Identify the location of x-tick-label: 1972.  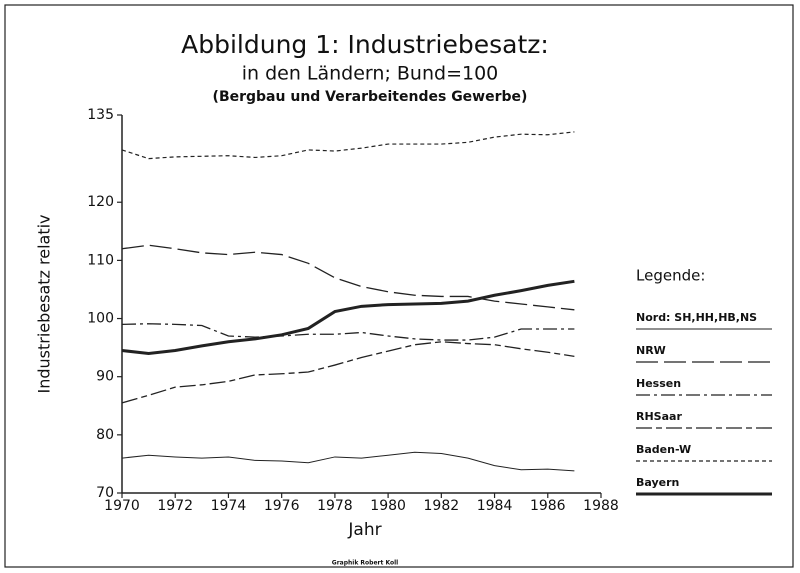
(175, 506).